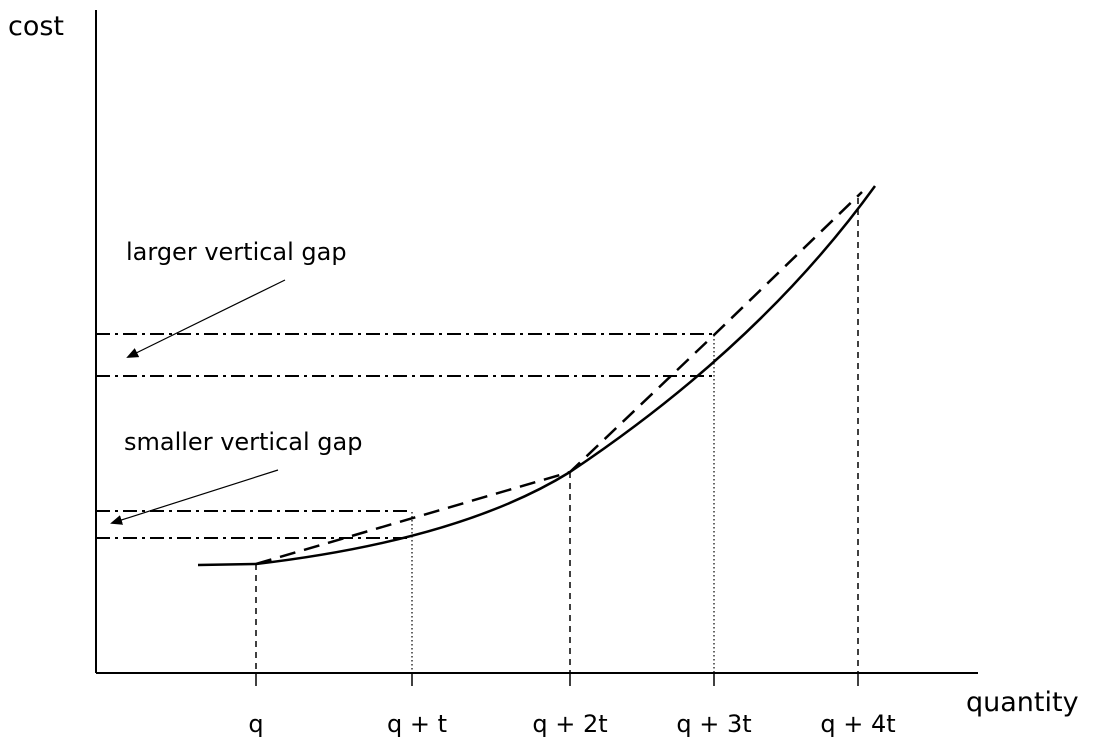 The height and width of the screenshot is (742, 1102). What do you see at coordinates (36, 26) in the screenshot?
I see `y-axis-title: cost` at bounding box center [36, 26].